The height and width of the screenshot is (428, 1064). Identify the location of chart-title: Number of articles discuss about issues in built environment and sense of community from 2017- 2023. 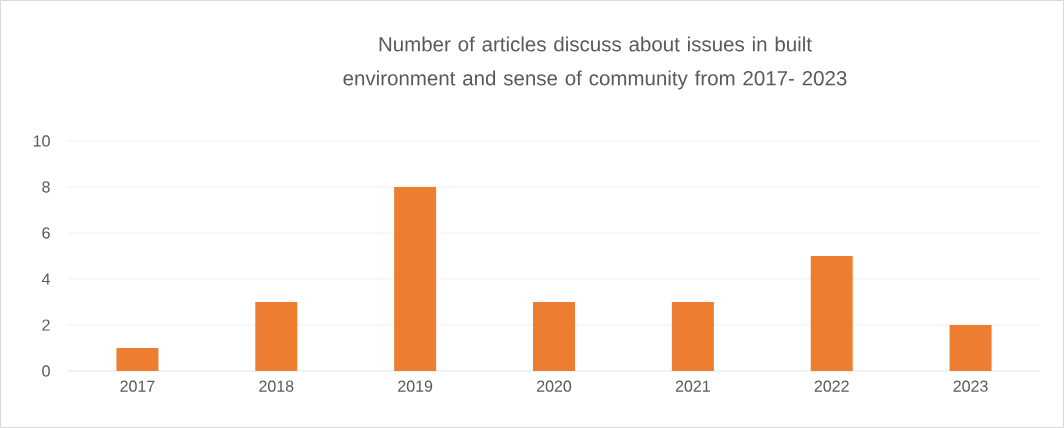
(595, 63).